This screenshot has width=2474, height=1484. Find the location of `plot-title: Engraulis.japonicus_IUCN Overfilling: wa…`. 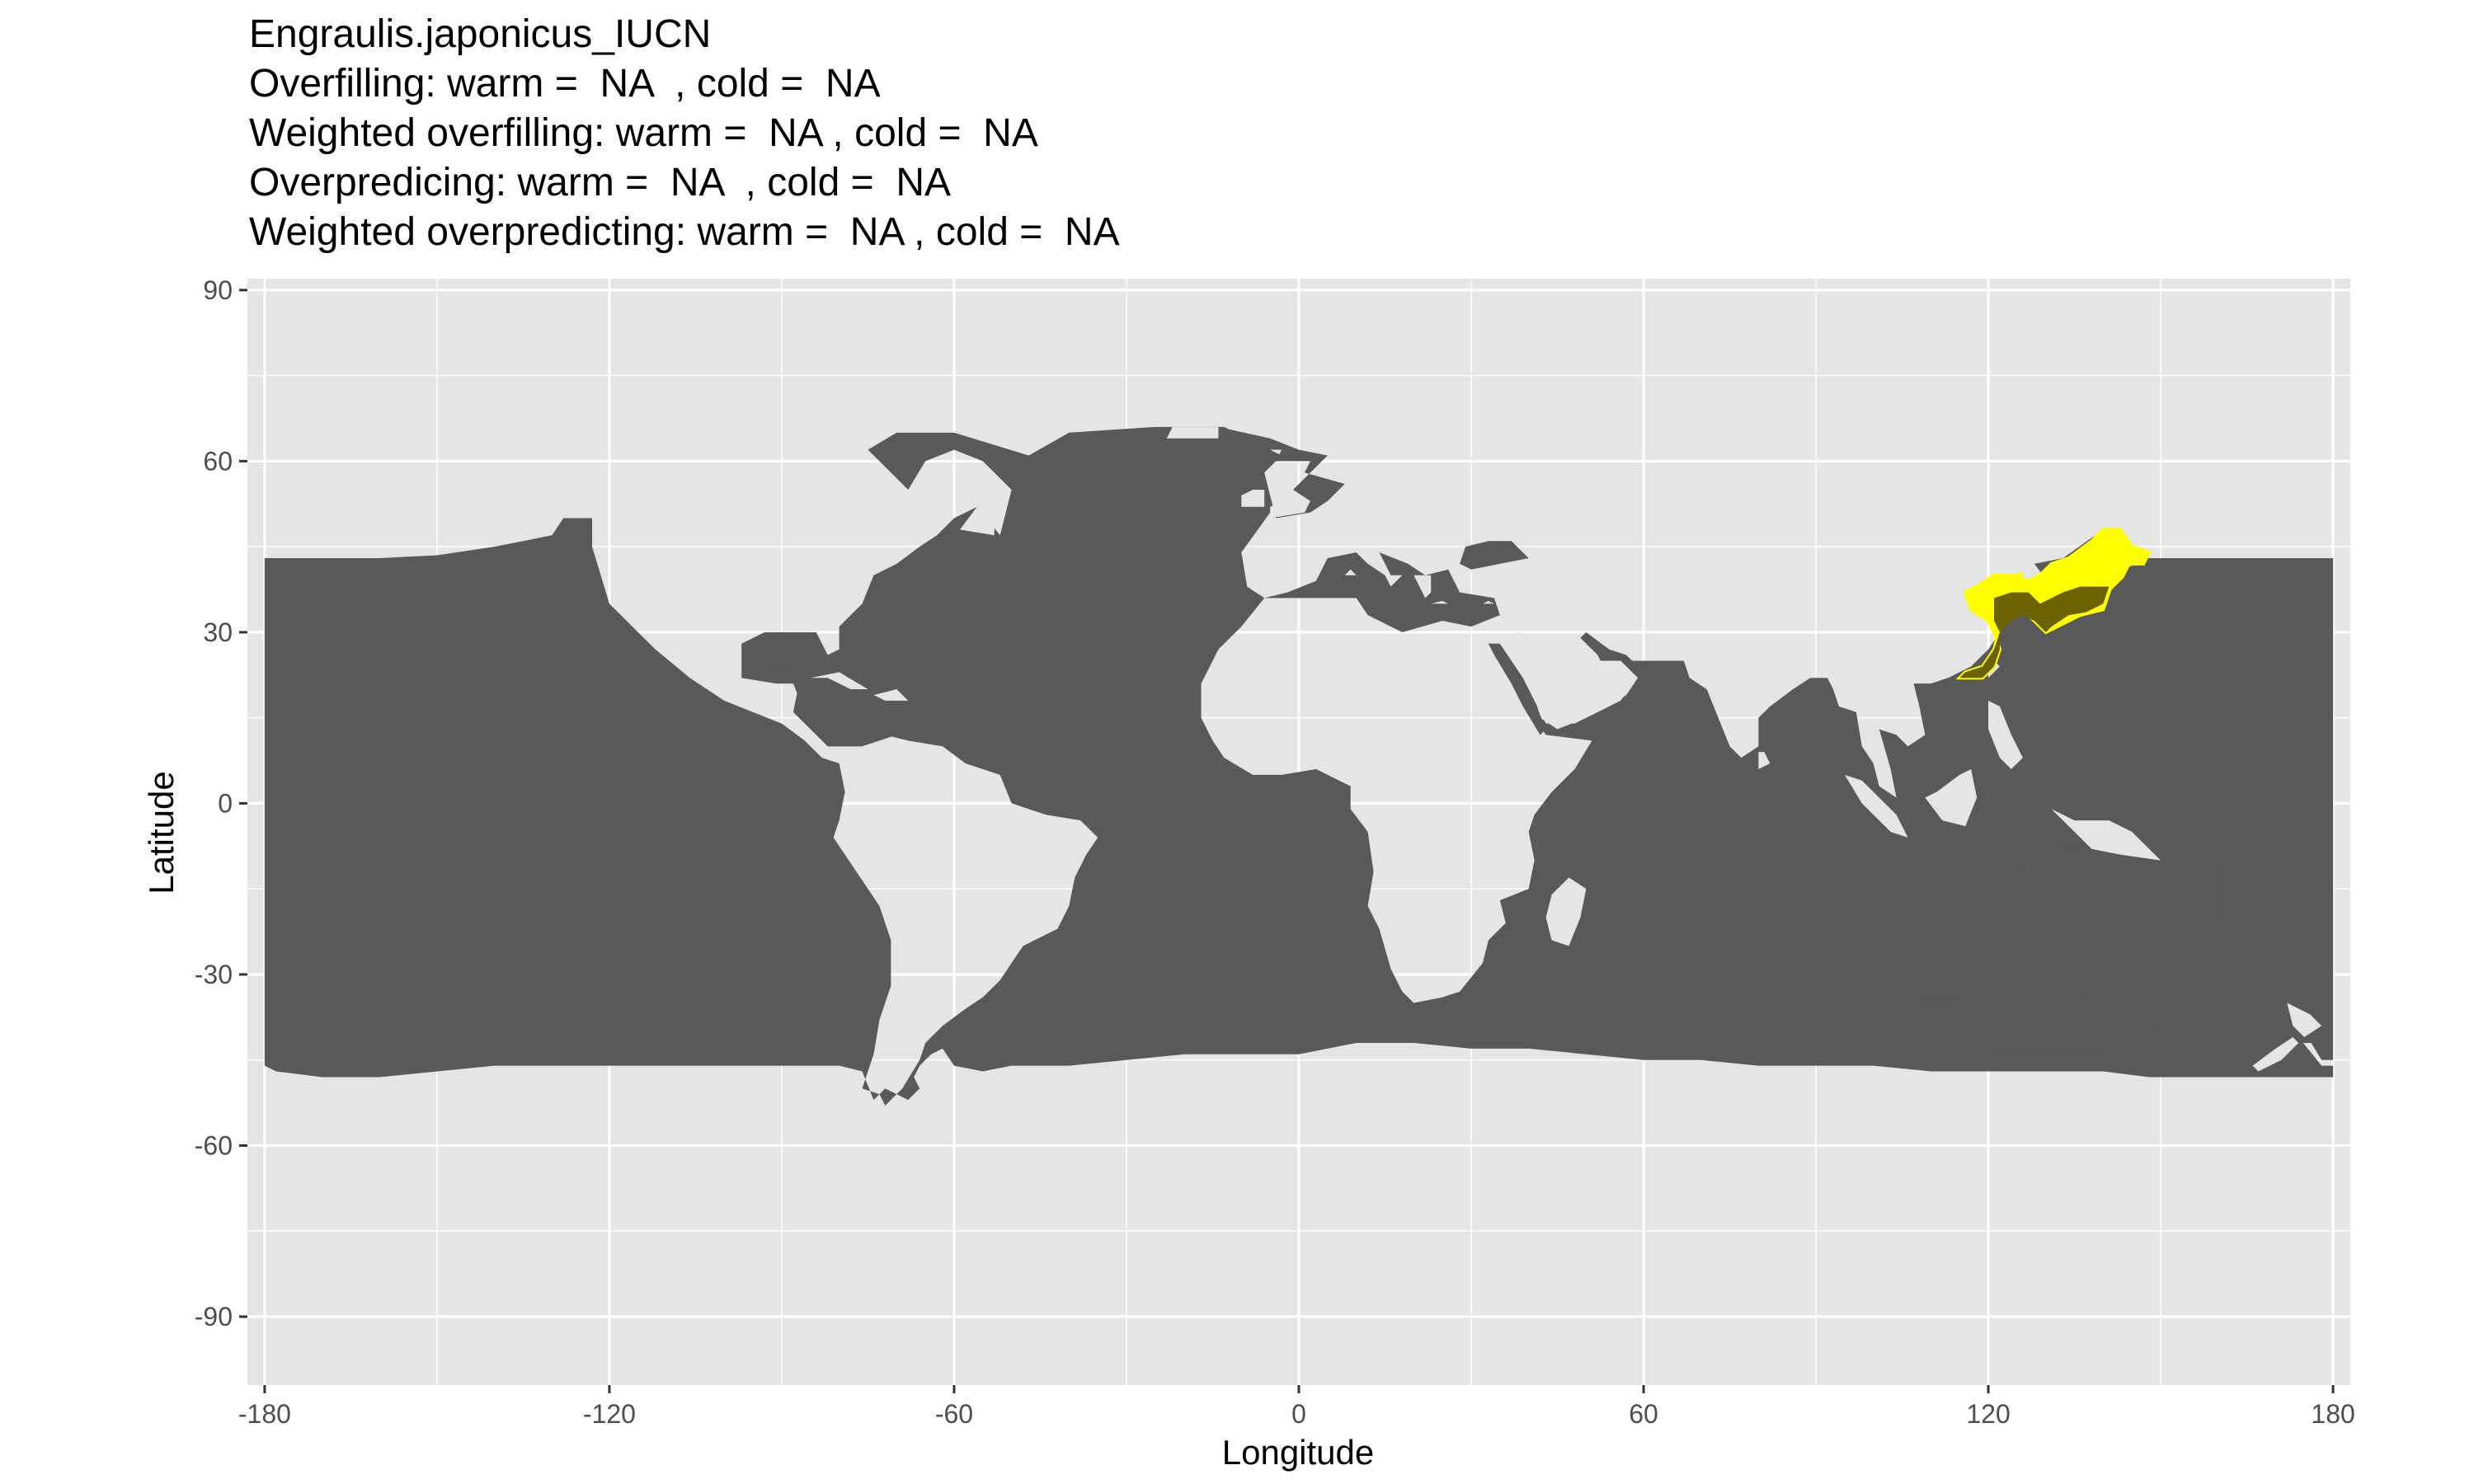

plot-title: Engraulis.japonicus_IUCN Overfilling: wa… is located at coordinates (684, 133).